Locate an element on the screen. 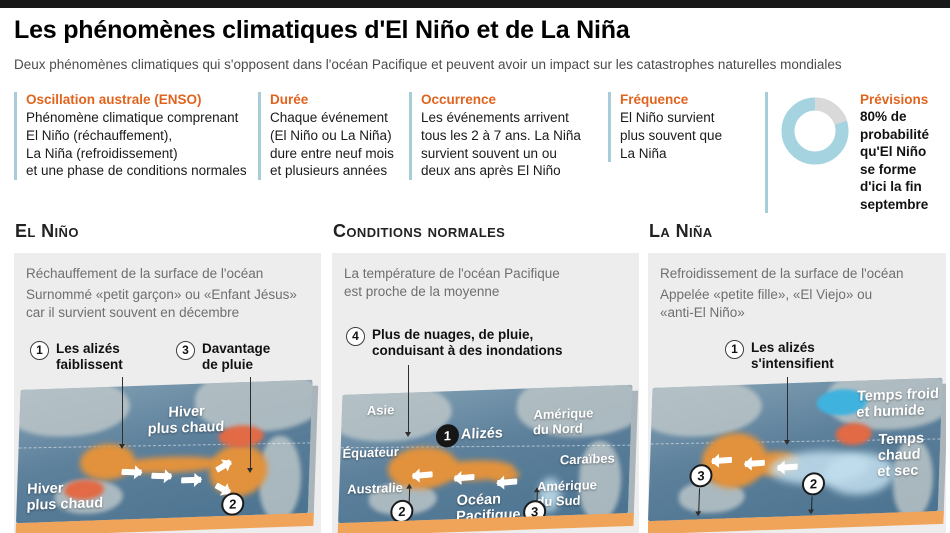 The width and height of the screenshot is (950, 533). annotation-trade-winds-strengthen: 1 Les alizés s'intensifient is located at coordinates (779, 356).